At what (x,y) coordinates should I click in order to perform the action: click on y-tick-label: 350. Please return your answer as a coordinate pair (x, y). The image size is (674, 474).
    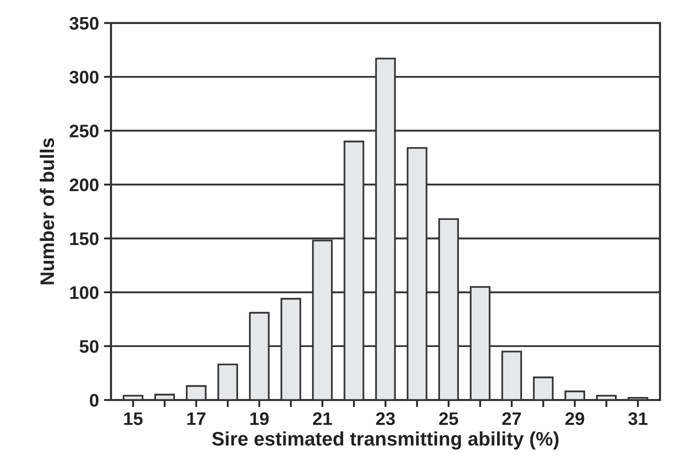
    Looking at the image, I should click on (83, 23).